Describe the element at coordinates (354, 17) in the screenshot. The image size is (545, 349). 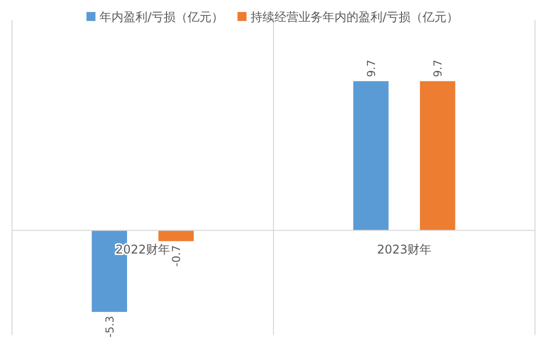
I see `legend-label: 持续经营业务年内的盈利/亏损（亿元）` at that location.